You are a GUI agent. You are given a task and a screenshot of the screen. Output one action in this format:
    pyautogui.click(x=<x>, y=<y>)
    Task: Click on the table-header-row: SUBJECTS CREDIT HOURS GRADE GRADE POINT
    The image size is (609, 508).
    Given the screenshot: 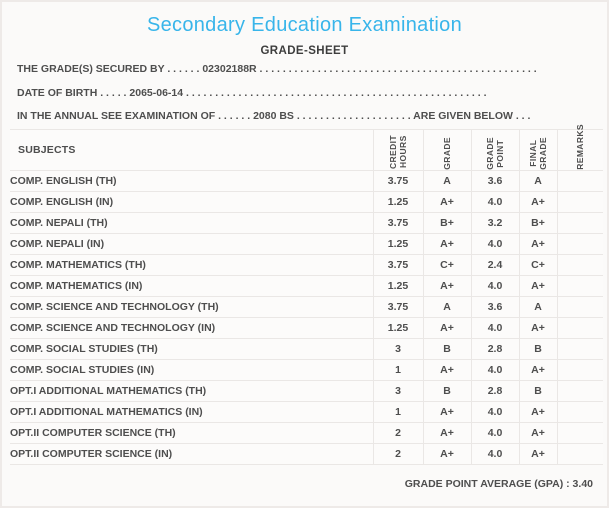 What is the action you would take?
    pyautogui.click(x=307, y=147)
    